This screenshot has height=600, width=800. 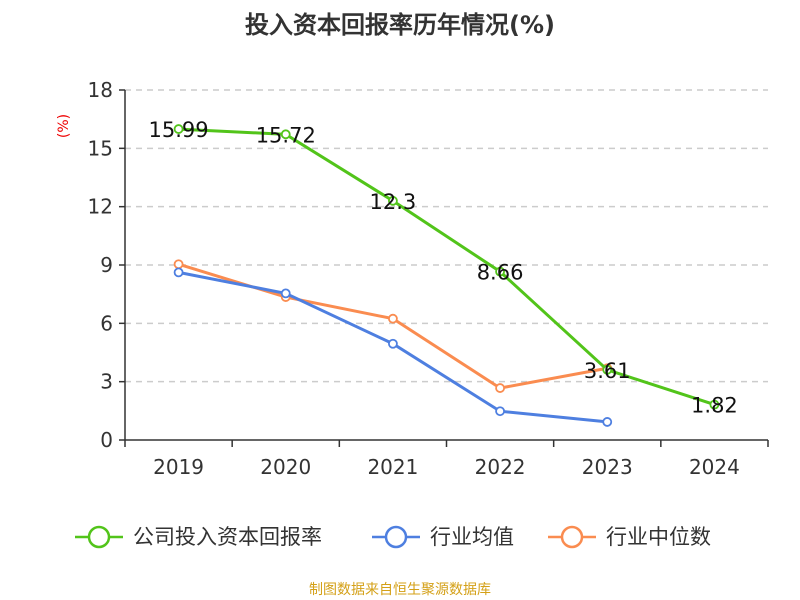 What do you see at coordinates (500, 467) in the screenshot?
I see `x-tick-label: 2022` at bounding box center [500, 467].